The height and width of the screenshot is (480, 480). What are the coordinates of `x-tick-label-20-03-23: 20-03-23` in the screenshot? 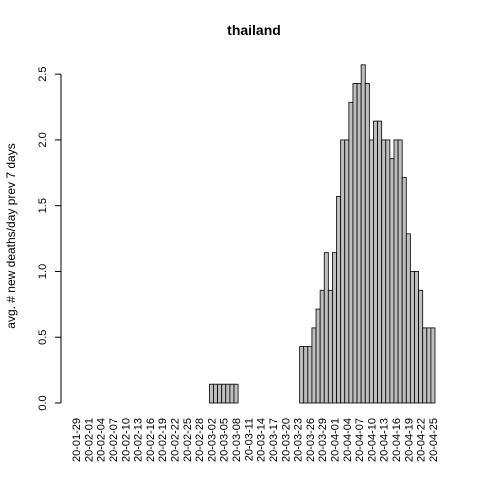 It's located at (299, 440).